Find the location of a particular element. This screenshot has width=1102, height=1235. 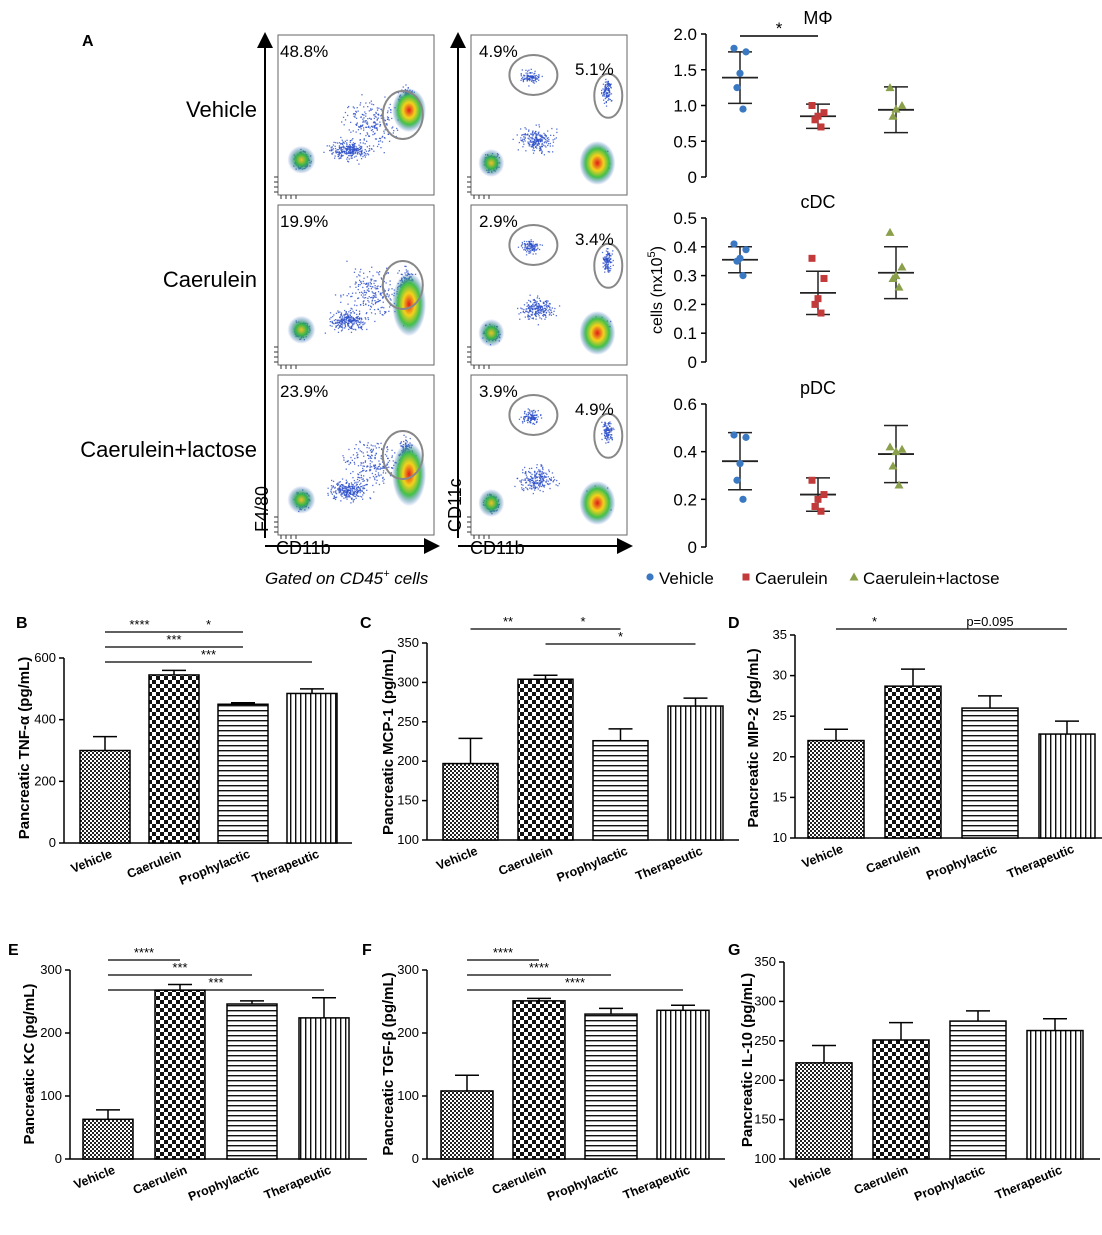

pdc-gate is located at coordinates (608, 265).